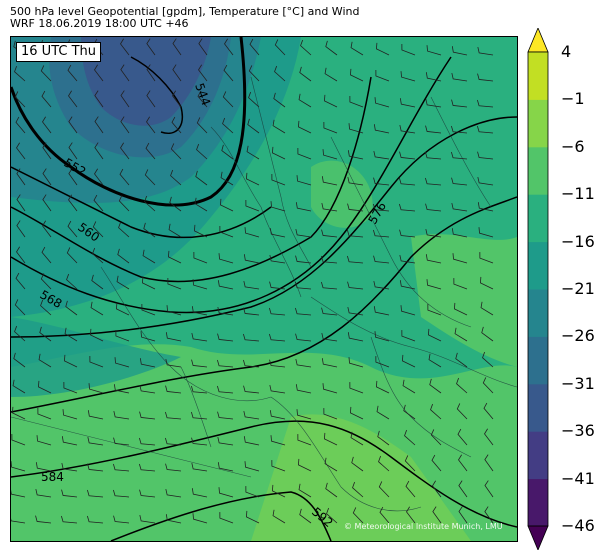 Image resolution: width=603 pixels, height=558 pixels. What do you see at coordinates (52, 477) in the screenshot?
I see `contour-label-584: 584` at bounding box center [52, 477].